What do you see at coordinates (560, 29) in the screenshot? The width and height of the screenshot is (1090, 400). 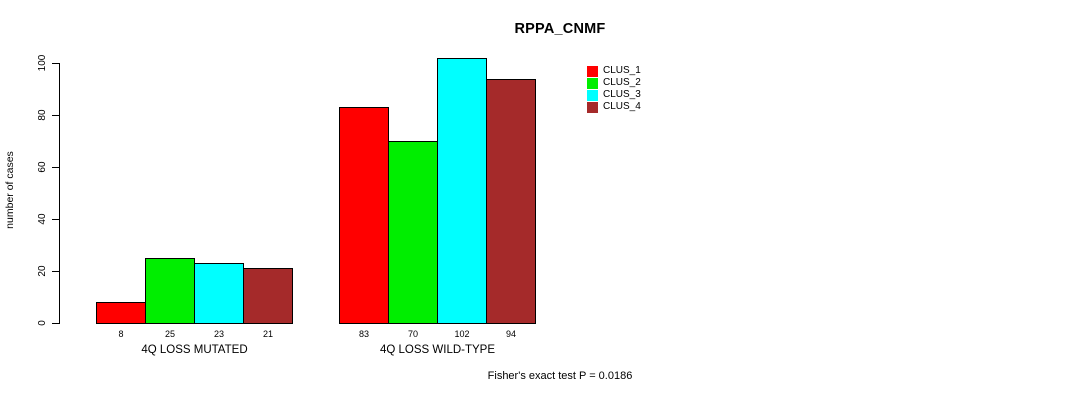 I see `chart-title: RPPA_CNMF` at bounding box center [560, 29].